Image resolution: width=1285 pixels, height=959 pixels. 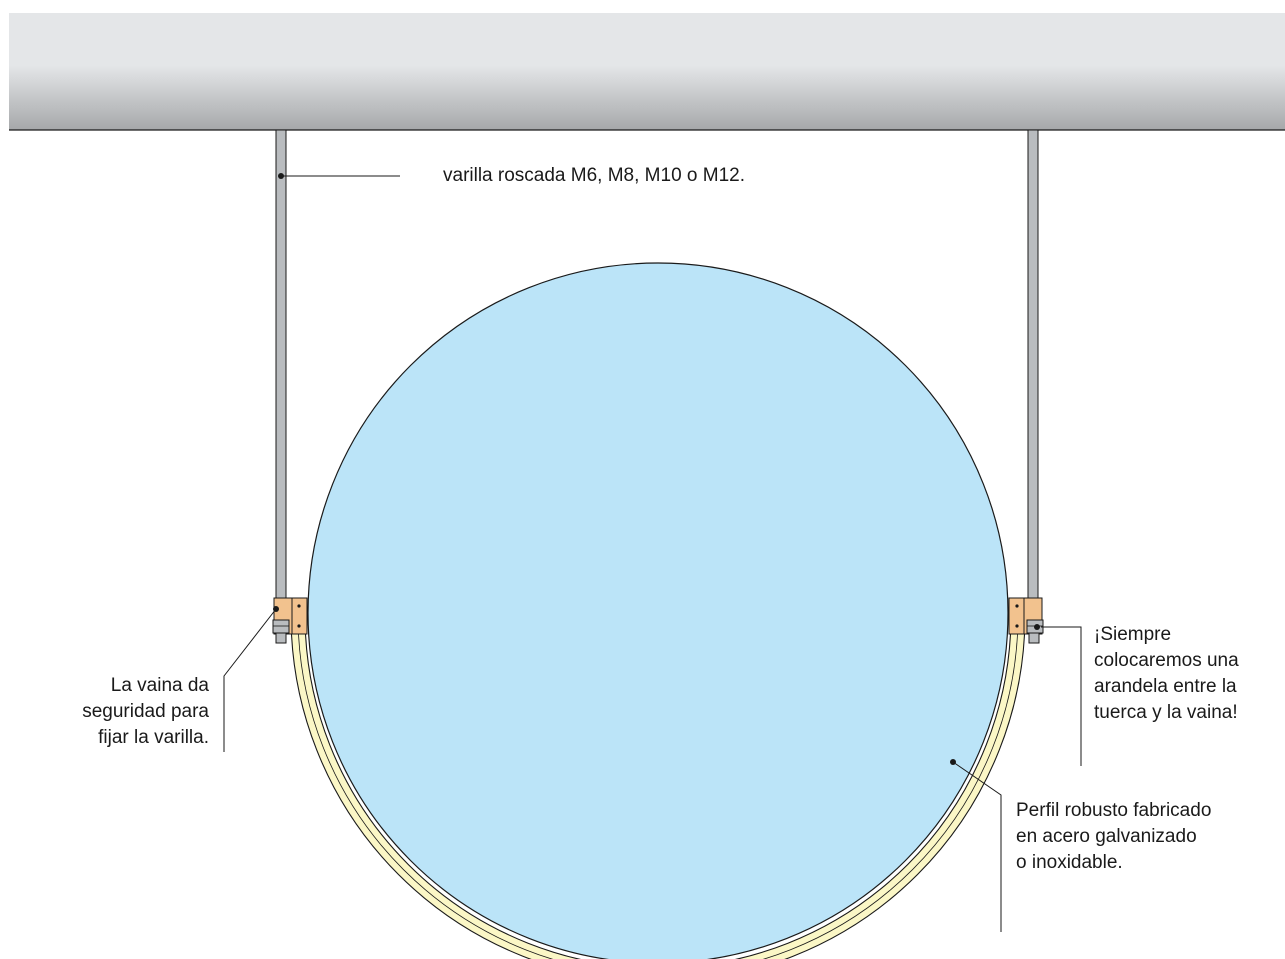 What do you see at coordinates (159, 685) in the screenshot?
I see `label-sleeve-line-1: La vaina da` at bounding box center [159, 685].